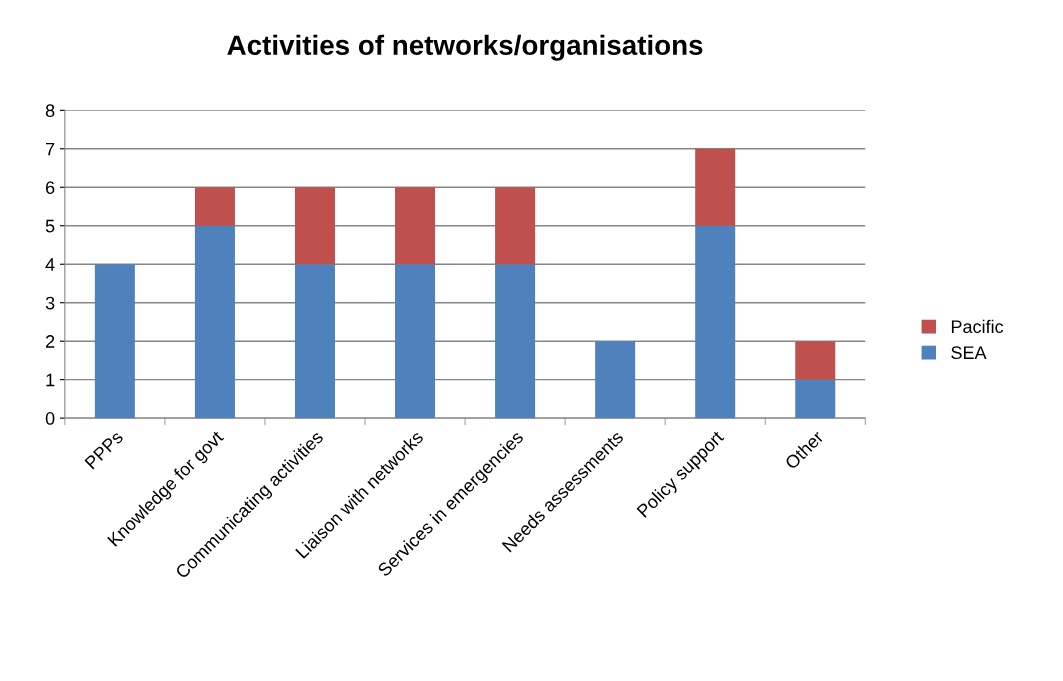 Image resolution: width=1063 pixels, height=681 pixels. What do you see at coordinates (977, 326) in the screenshot?
I see `legend-label: Pacific` at bounding box center [977, 326].